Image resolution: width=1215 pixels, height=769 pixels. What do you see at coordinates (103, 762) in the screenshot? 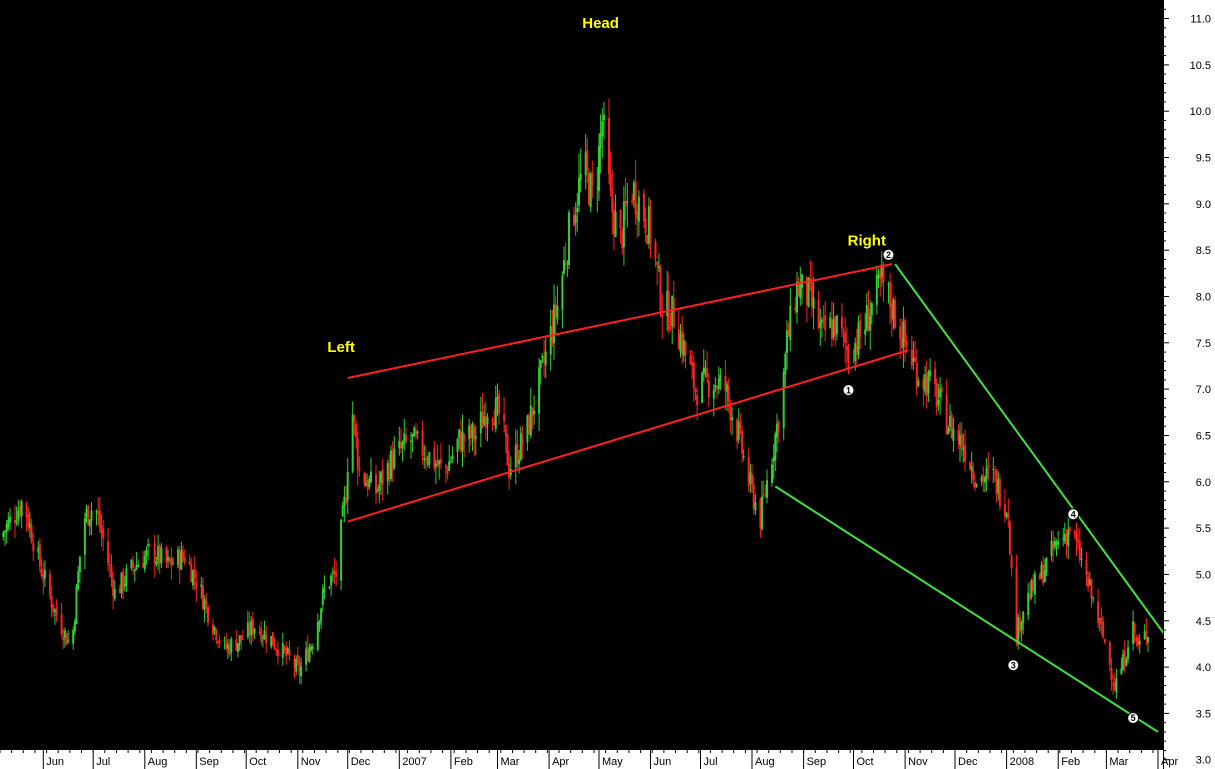
I see `x-tick-label: Jul` at bounding box center [103, 762].